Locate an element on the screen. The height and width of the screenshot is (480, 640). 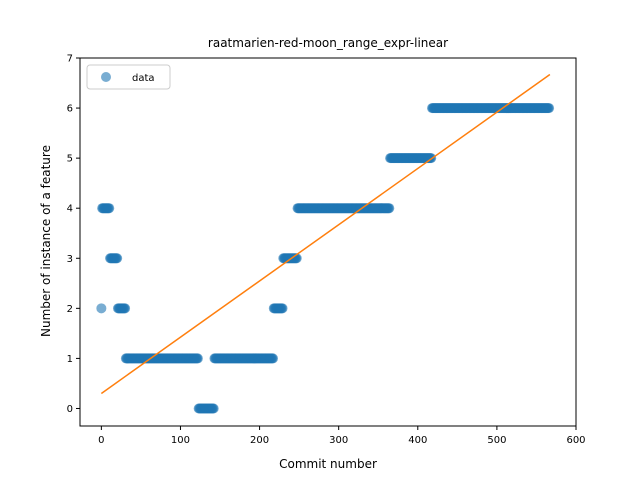
legend-marker is located at coordinates (106, 77).